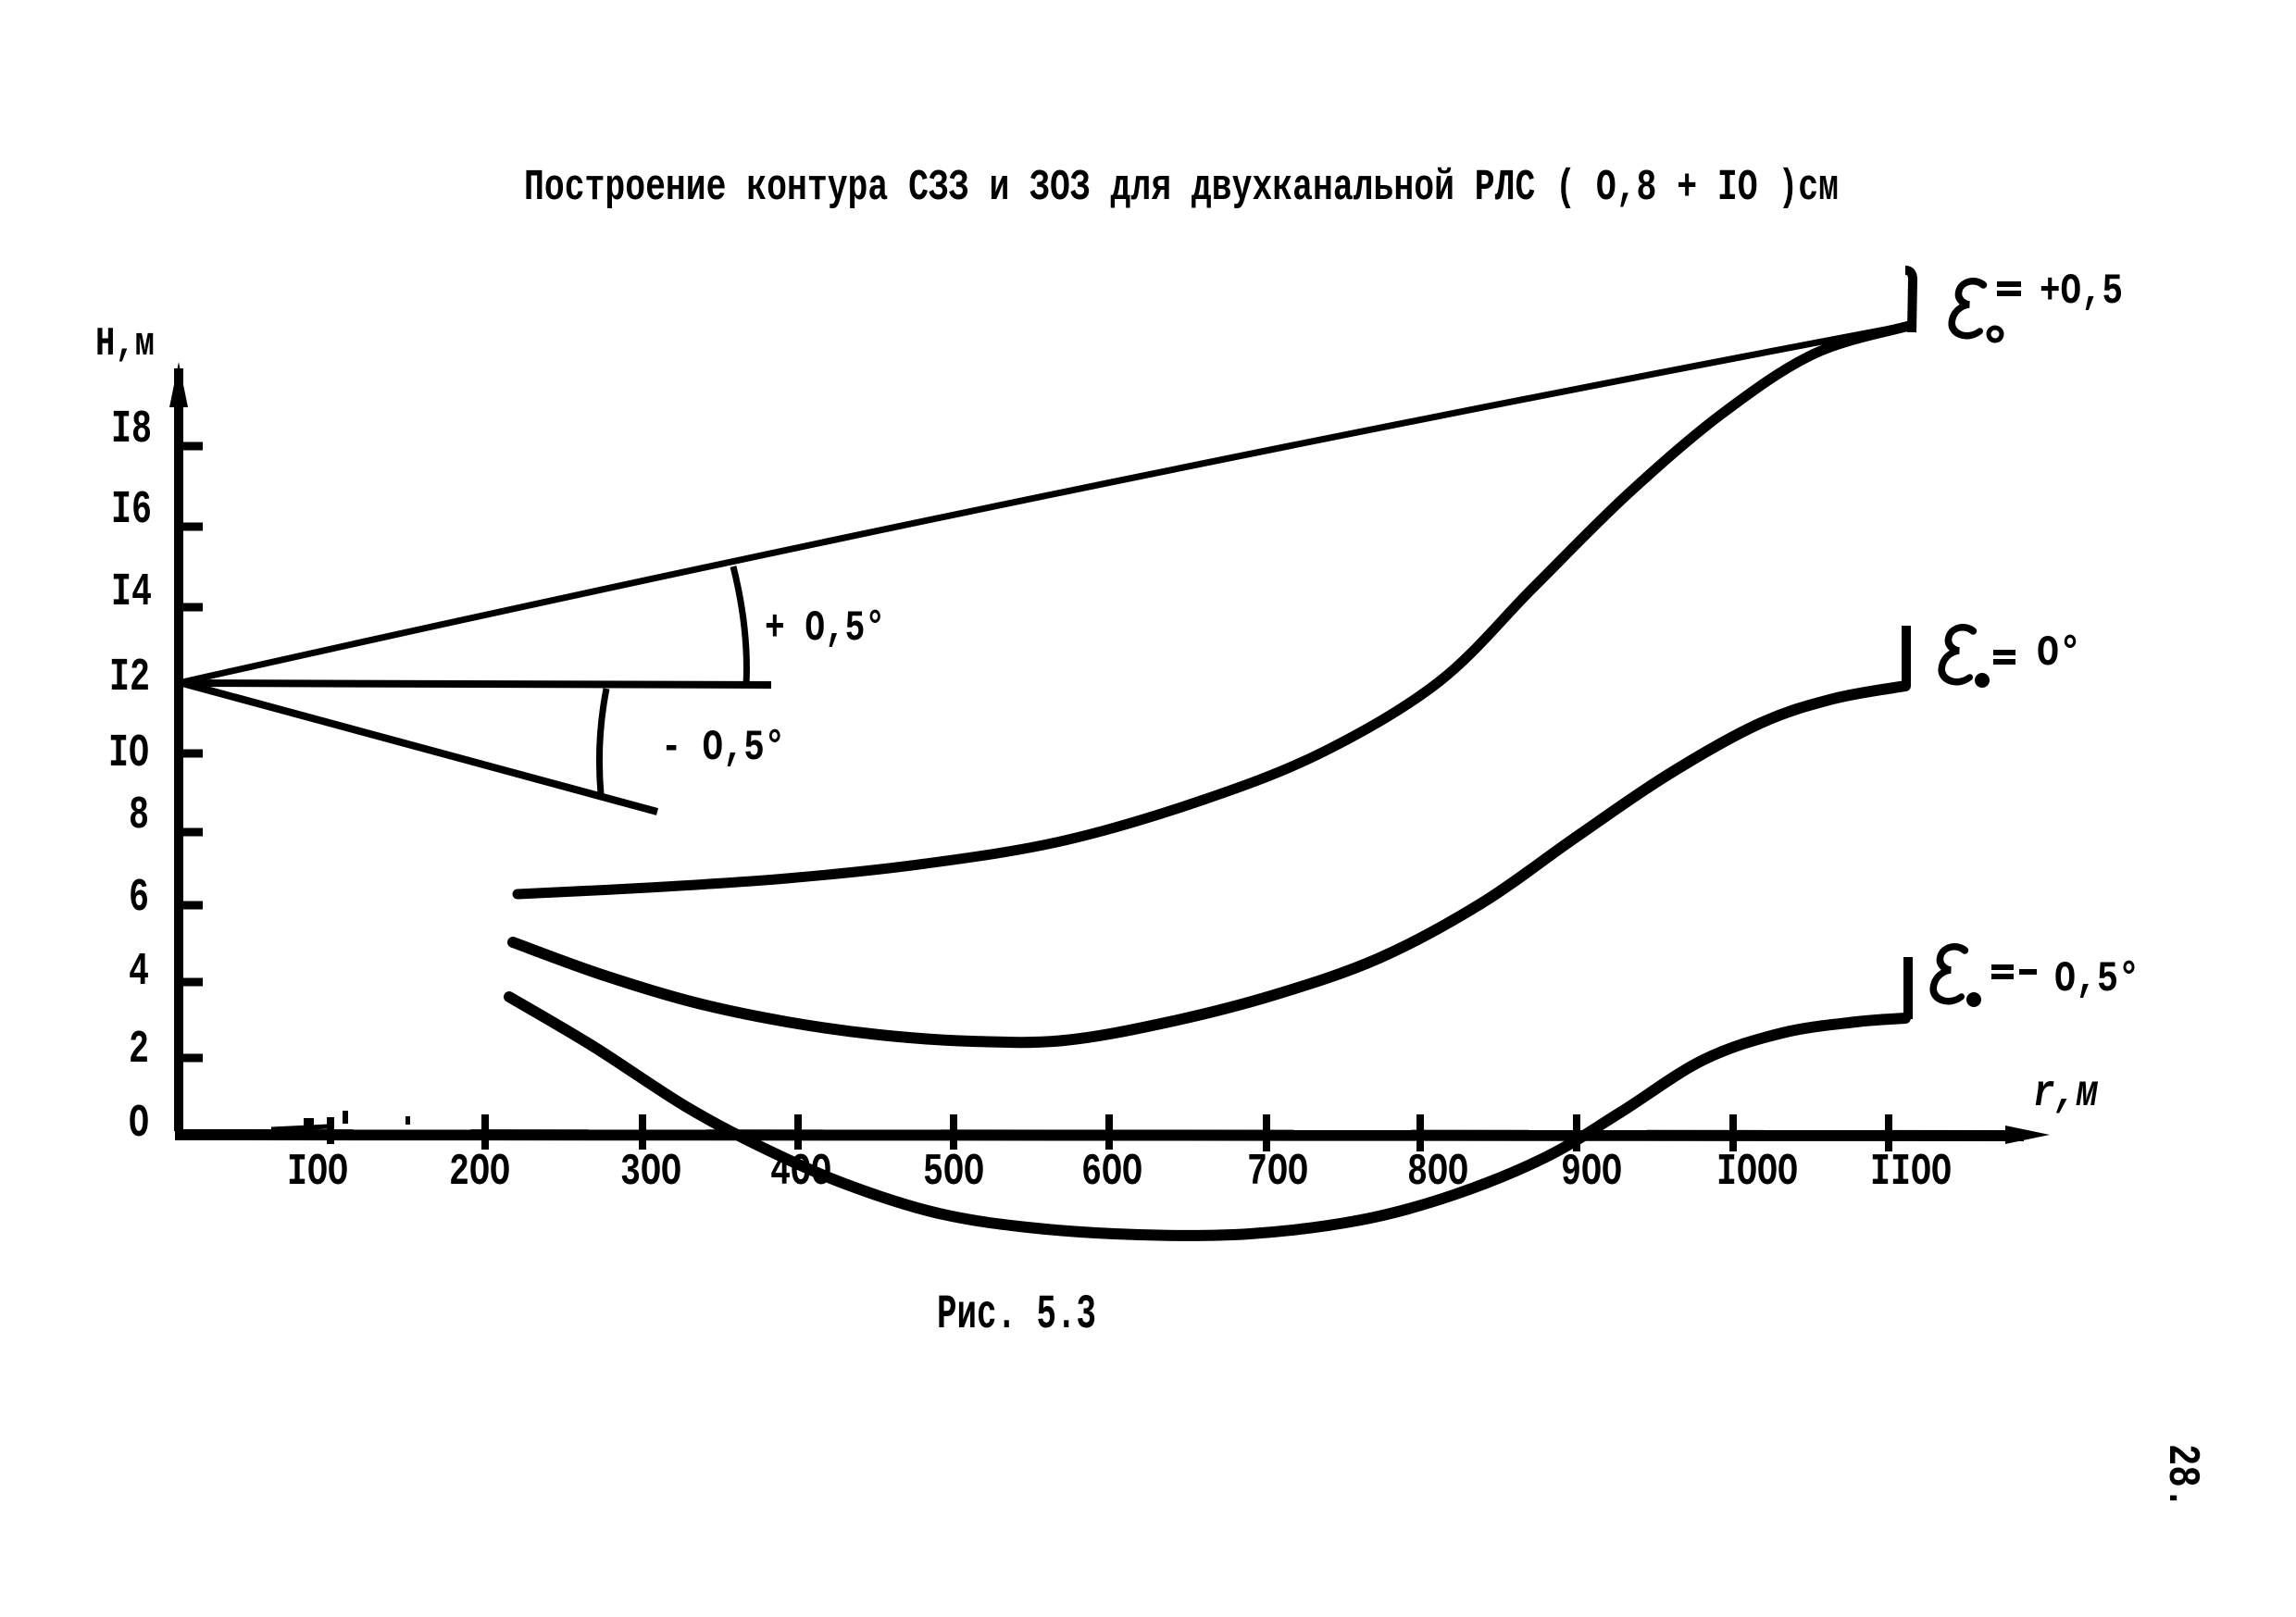 Image resolution: width=2296 pixels, height=1617 pixels. Describe the element at coordinates (139, 816) in the screenshot. I see `svg-text: 8` at that location.